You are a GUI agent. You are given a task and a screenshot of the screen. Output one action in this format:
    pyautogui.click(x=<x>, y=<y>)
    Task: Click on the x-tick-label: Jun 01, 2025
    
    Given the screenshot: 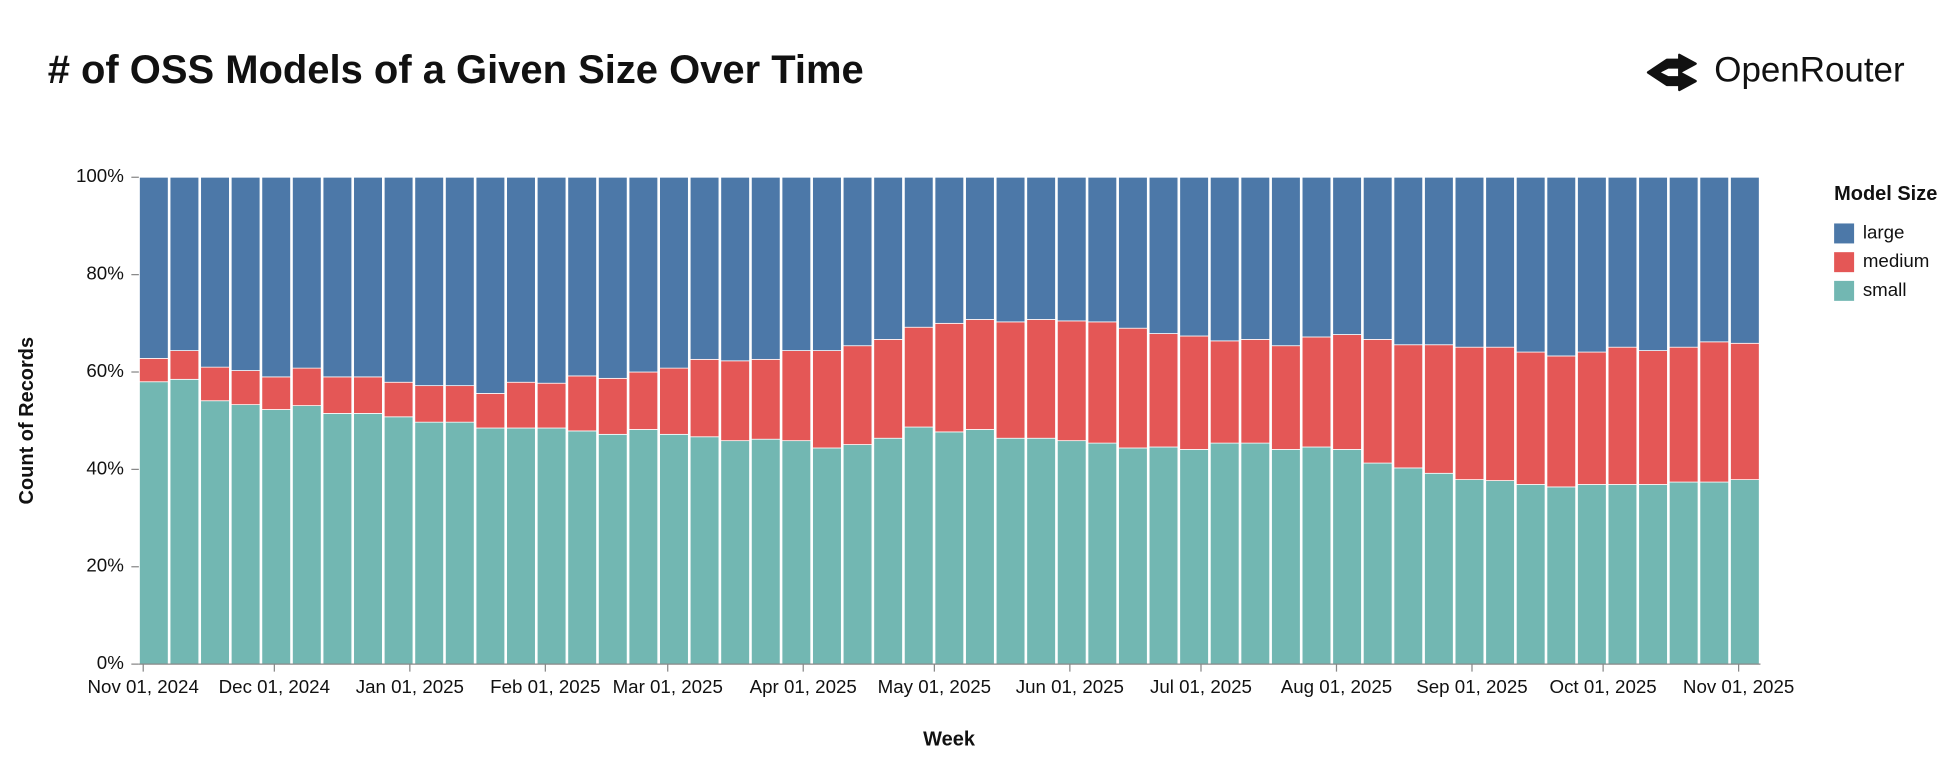 What is the action you would take?
    pyautogui.click(x=1070, y=686)
    